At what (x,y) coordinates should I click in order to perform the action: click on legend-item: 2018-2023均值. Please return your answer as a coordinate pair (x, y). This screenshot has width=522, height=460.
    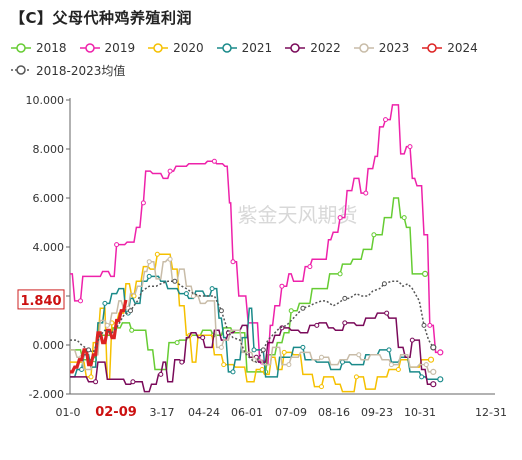
    Looking at the image, I should click on (67, 70).